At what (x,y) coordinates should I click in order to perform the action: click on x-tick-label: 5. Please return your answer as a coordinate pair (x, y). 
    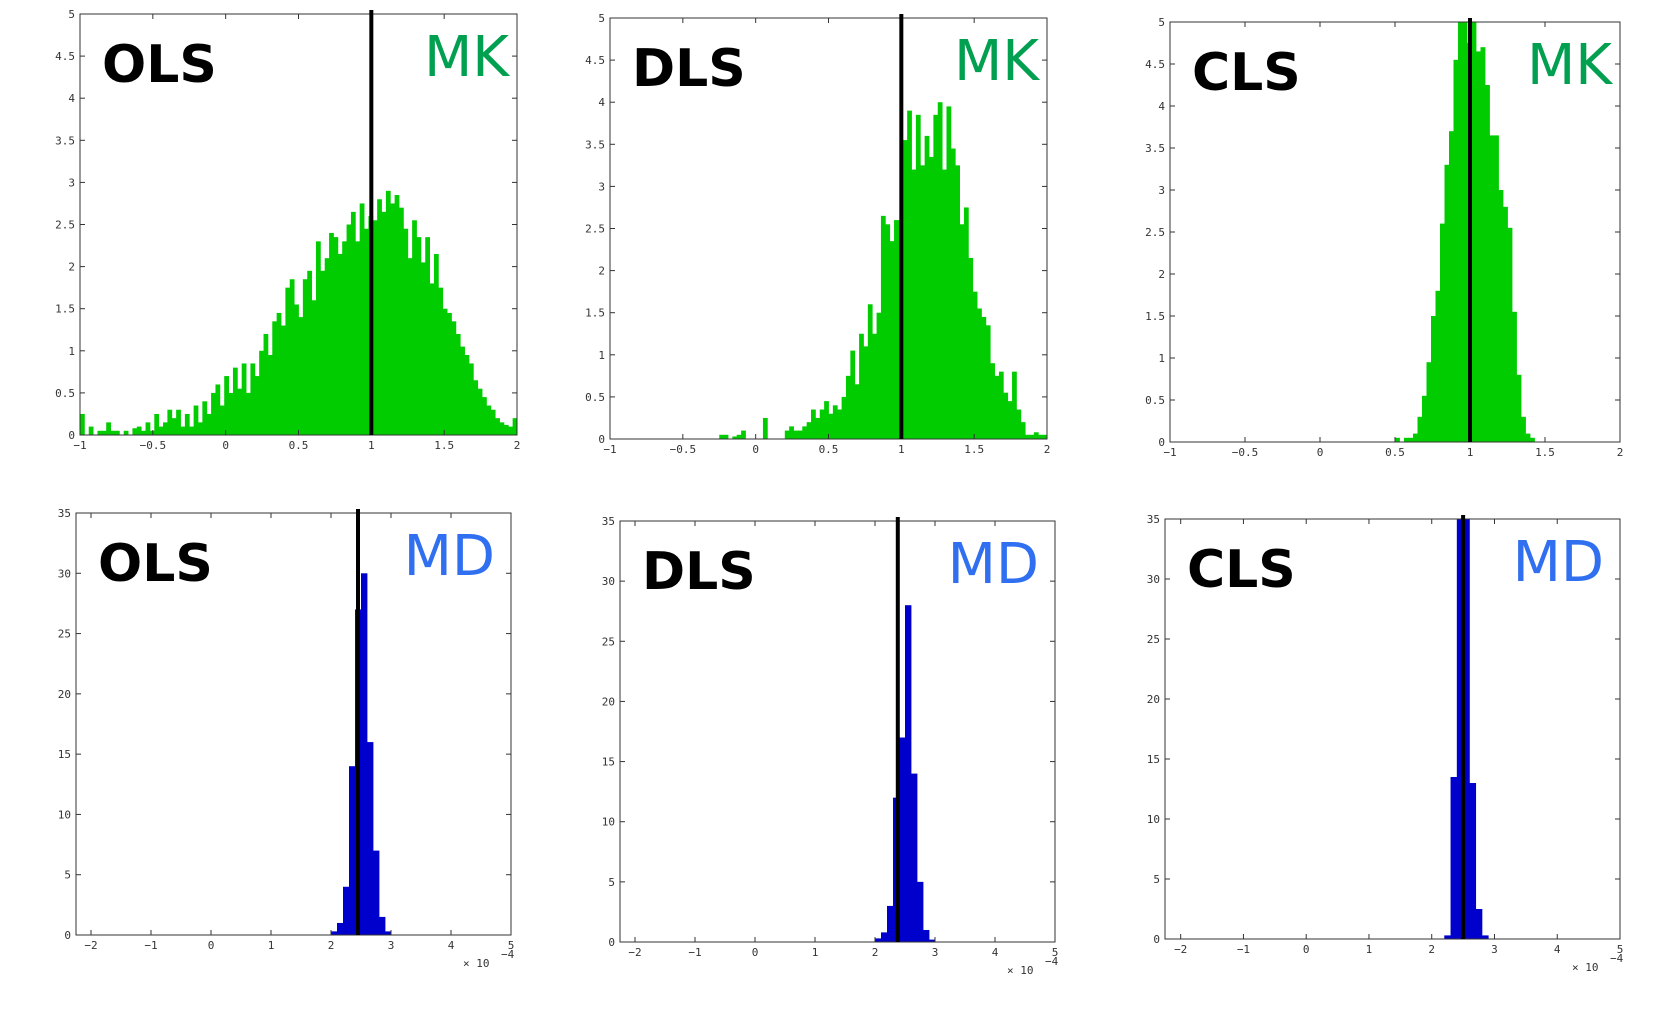
    Looking at the image, I should click on (1620, 949).